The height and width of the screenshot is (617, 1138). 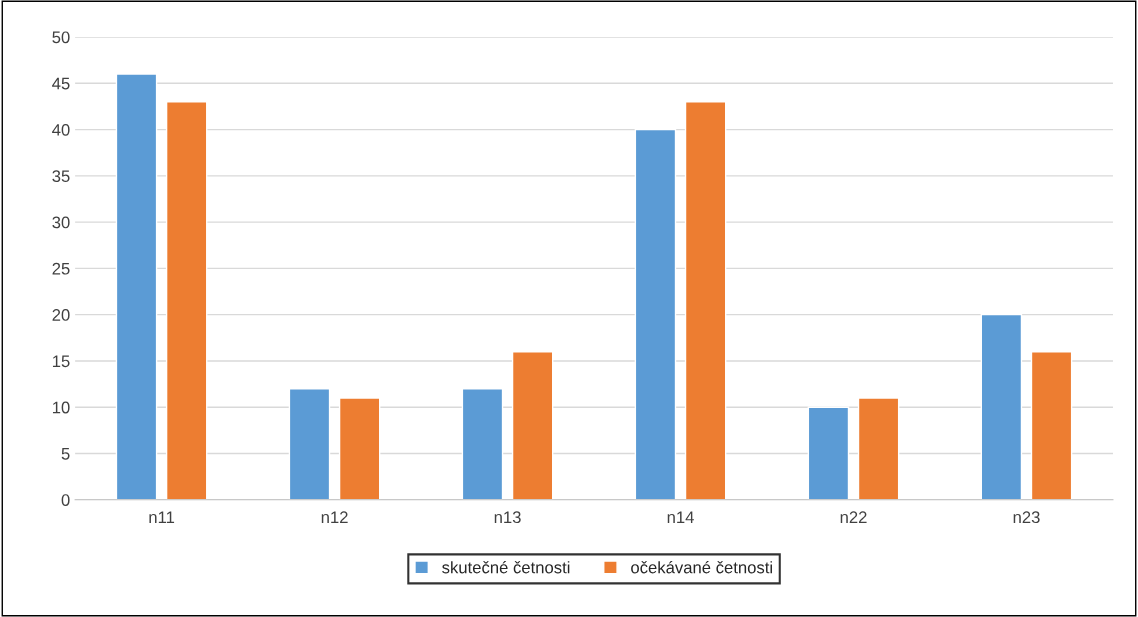 What do you see at coordinates (334, 517) in the screenshot?
I see `x-tick-label: n12` at bounding box center [334, 517].